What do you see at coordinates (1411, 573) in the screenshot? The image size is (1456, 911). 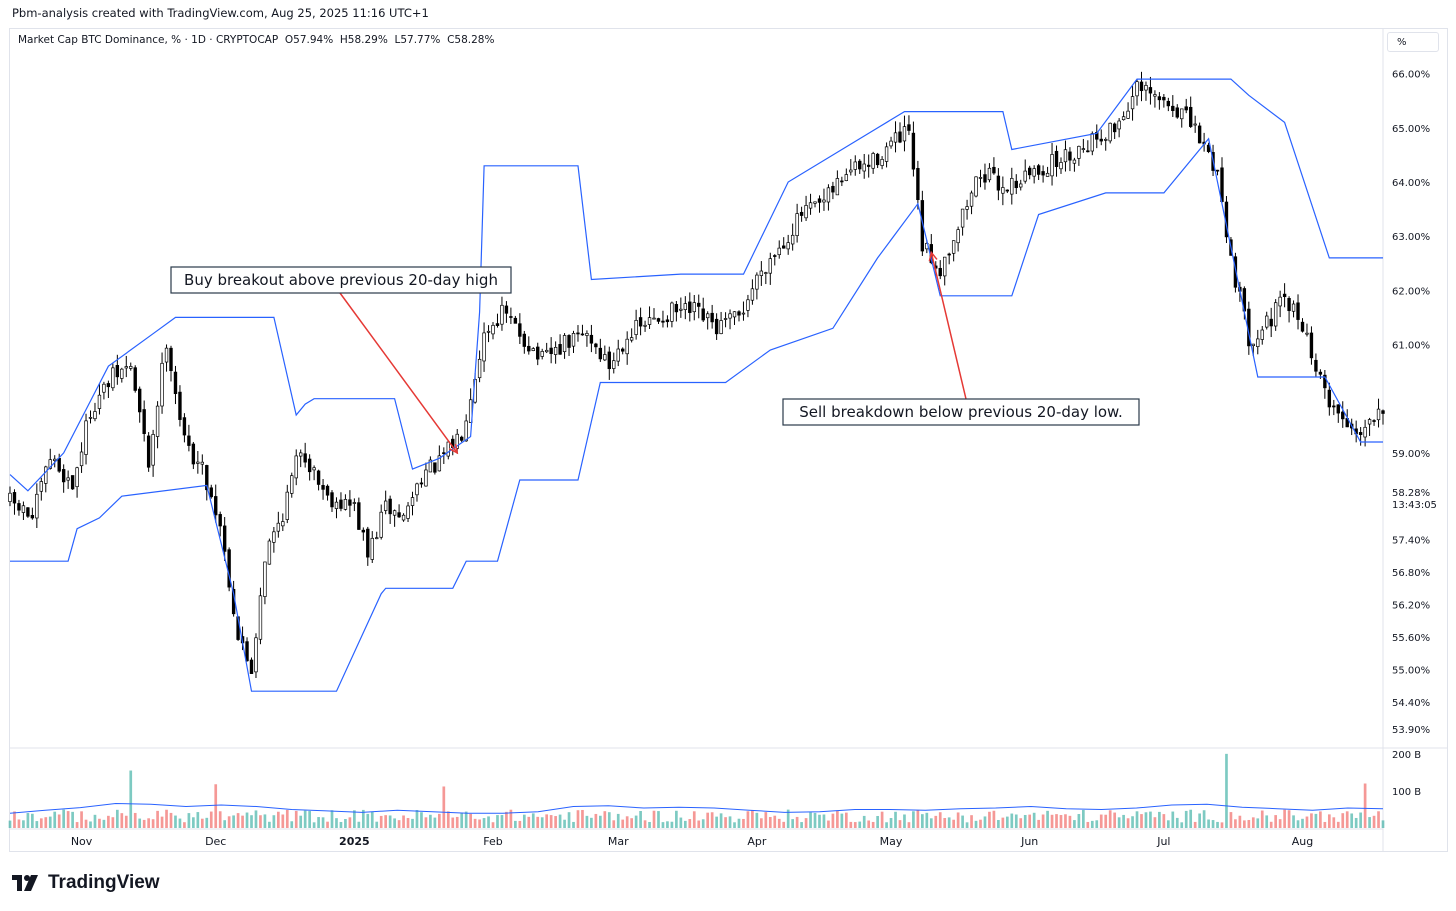 I see `price-axis-label: 56.80%` at bounding box center [1411, 573].